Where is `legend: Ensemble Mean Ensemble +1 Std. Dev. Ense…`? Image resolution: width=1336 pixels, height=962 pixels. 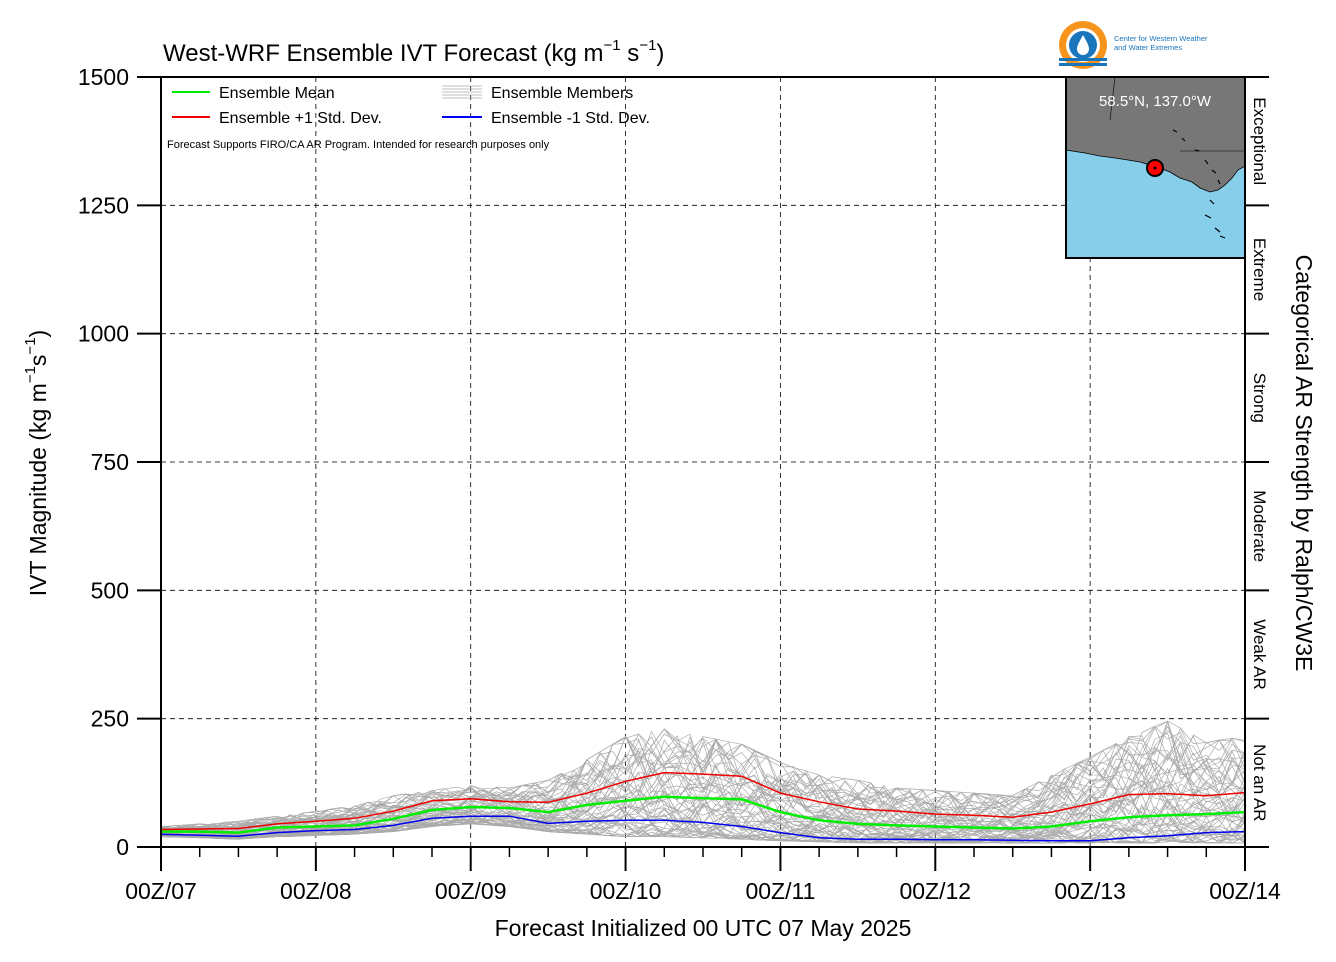
legend: Ensemble Mean Ensemble +1 Std. Dev. Ense… is located at coordinates (408, 118).